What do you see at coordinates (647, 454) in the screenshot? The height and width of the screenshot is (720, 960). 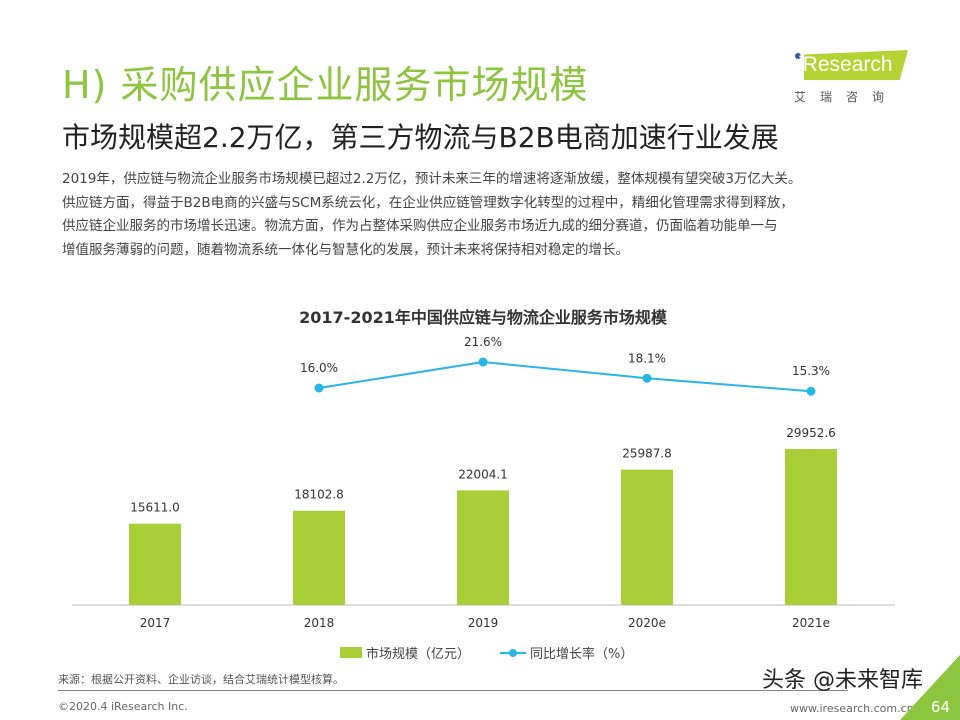 I see `bar-value-label: 25987.8` at bounding box center [647, 454].